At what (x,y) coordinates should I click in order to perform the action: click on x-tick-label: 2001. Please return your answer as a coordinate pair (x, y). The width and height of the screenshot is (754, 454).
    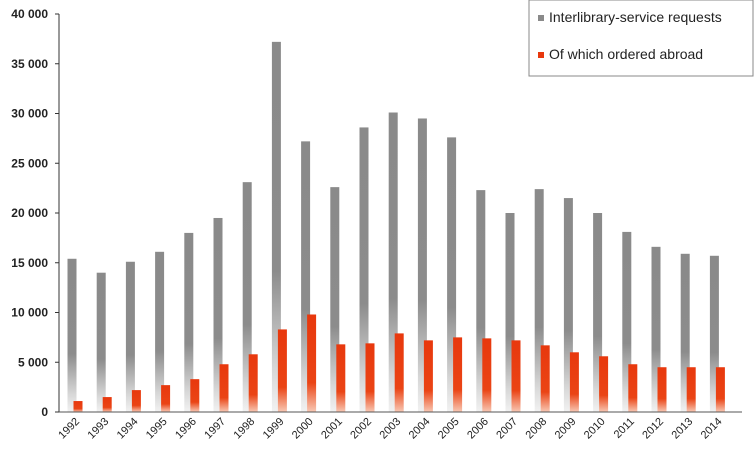
    Looking at the image, I should click on (332, 429).